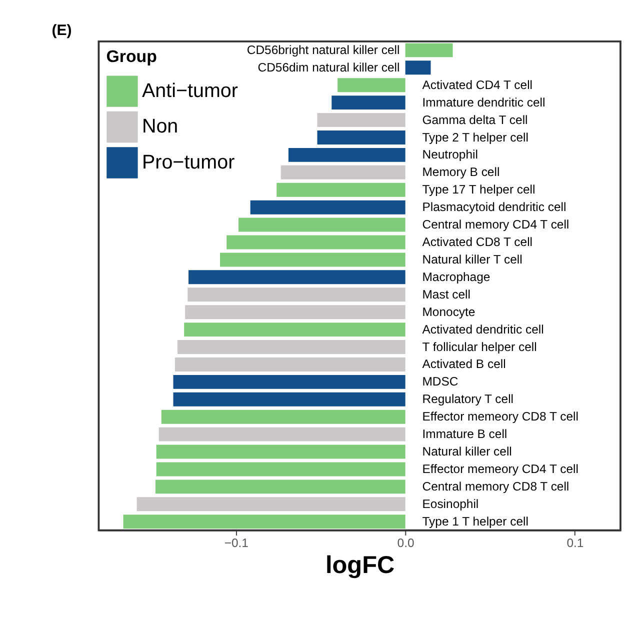 The height and width of the screenshot is (625, 628). I want to click on y-tick-label: Type 1 T helper cell, so click(475, 521).